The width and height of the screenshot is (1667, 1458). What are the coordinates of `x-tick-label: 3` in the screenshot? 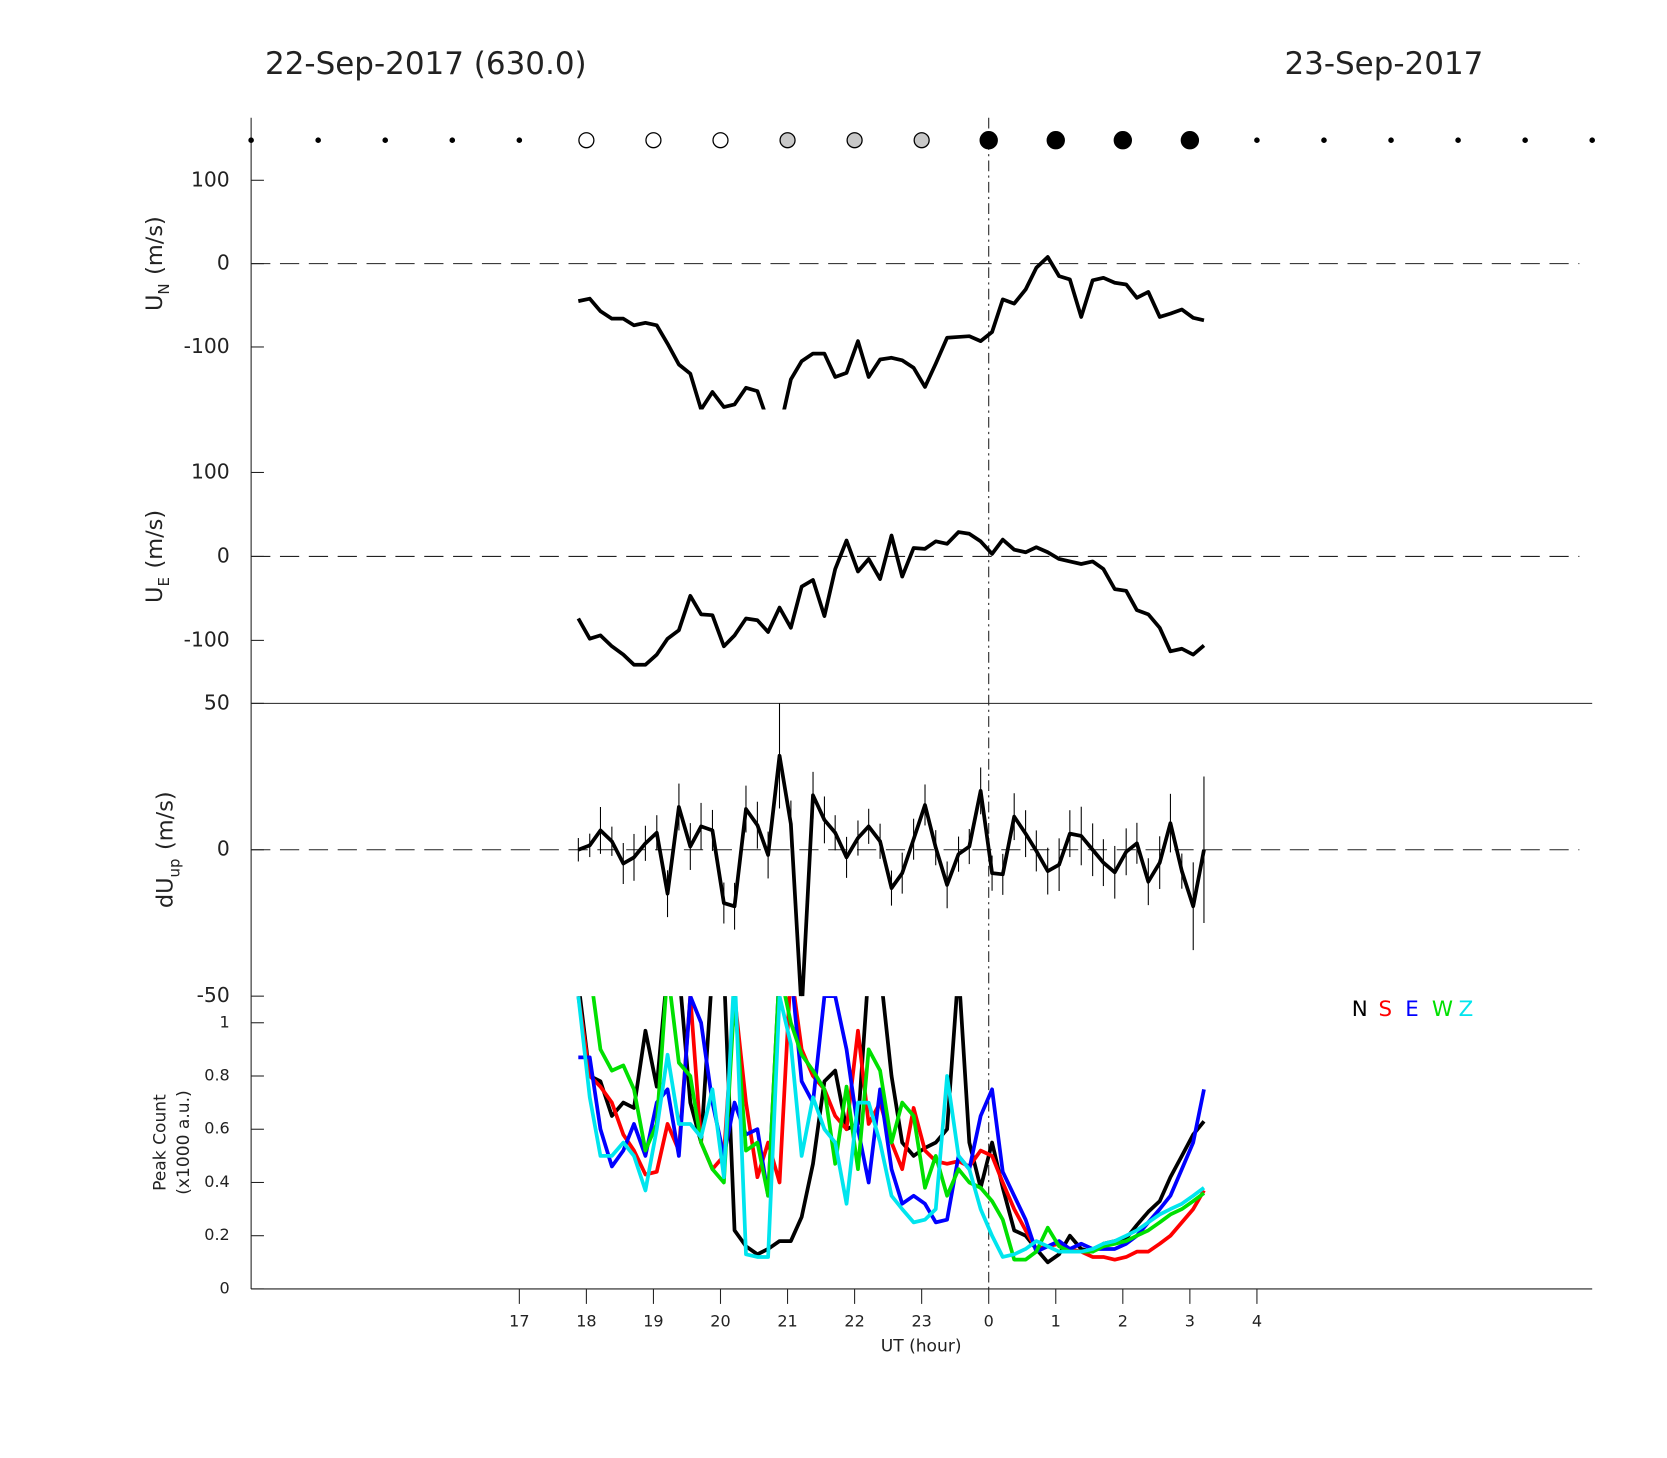 It's located at (1190, 1321).